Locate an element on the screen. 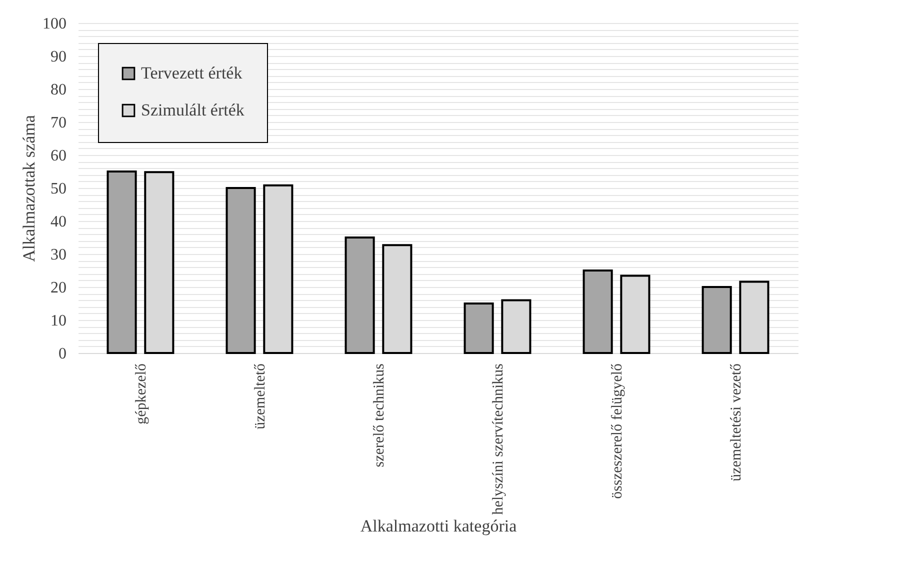  x-tick-label: üzemeltetési vezető is located at coordinates (736, 423).